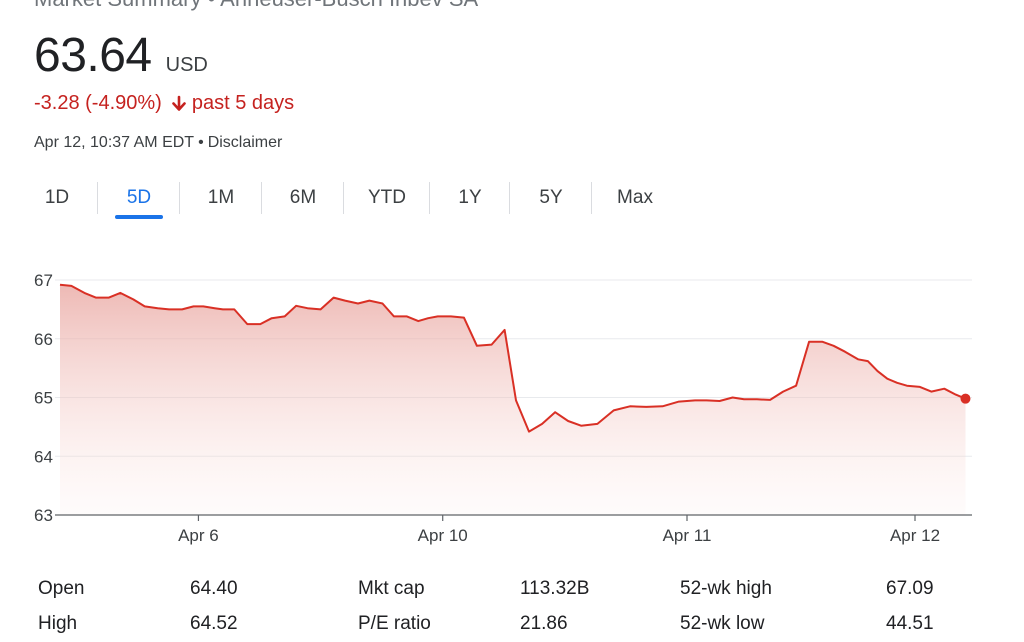 This screenshot has height=642, width=1024. What do you see at coordinates (43, 515) in the screenshot?
I see `y-tick-label: 63` at bounding box center [43, 515].